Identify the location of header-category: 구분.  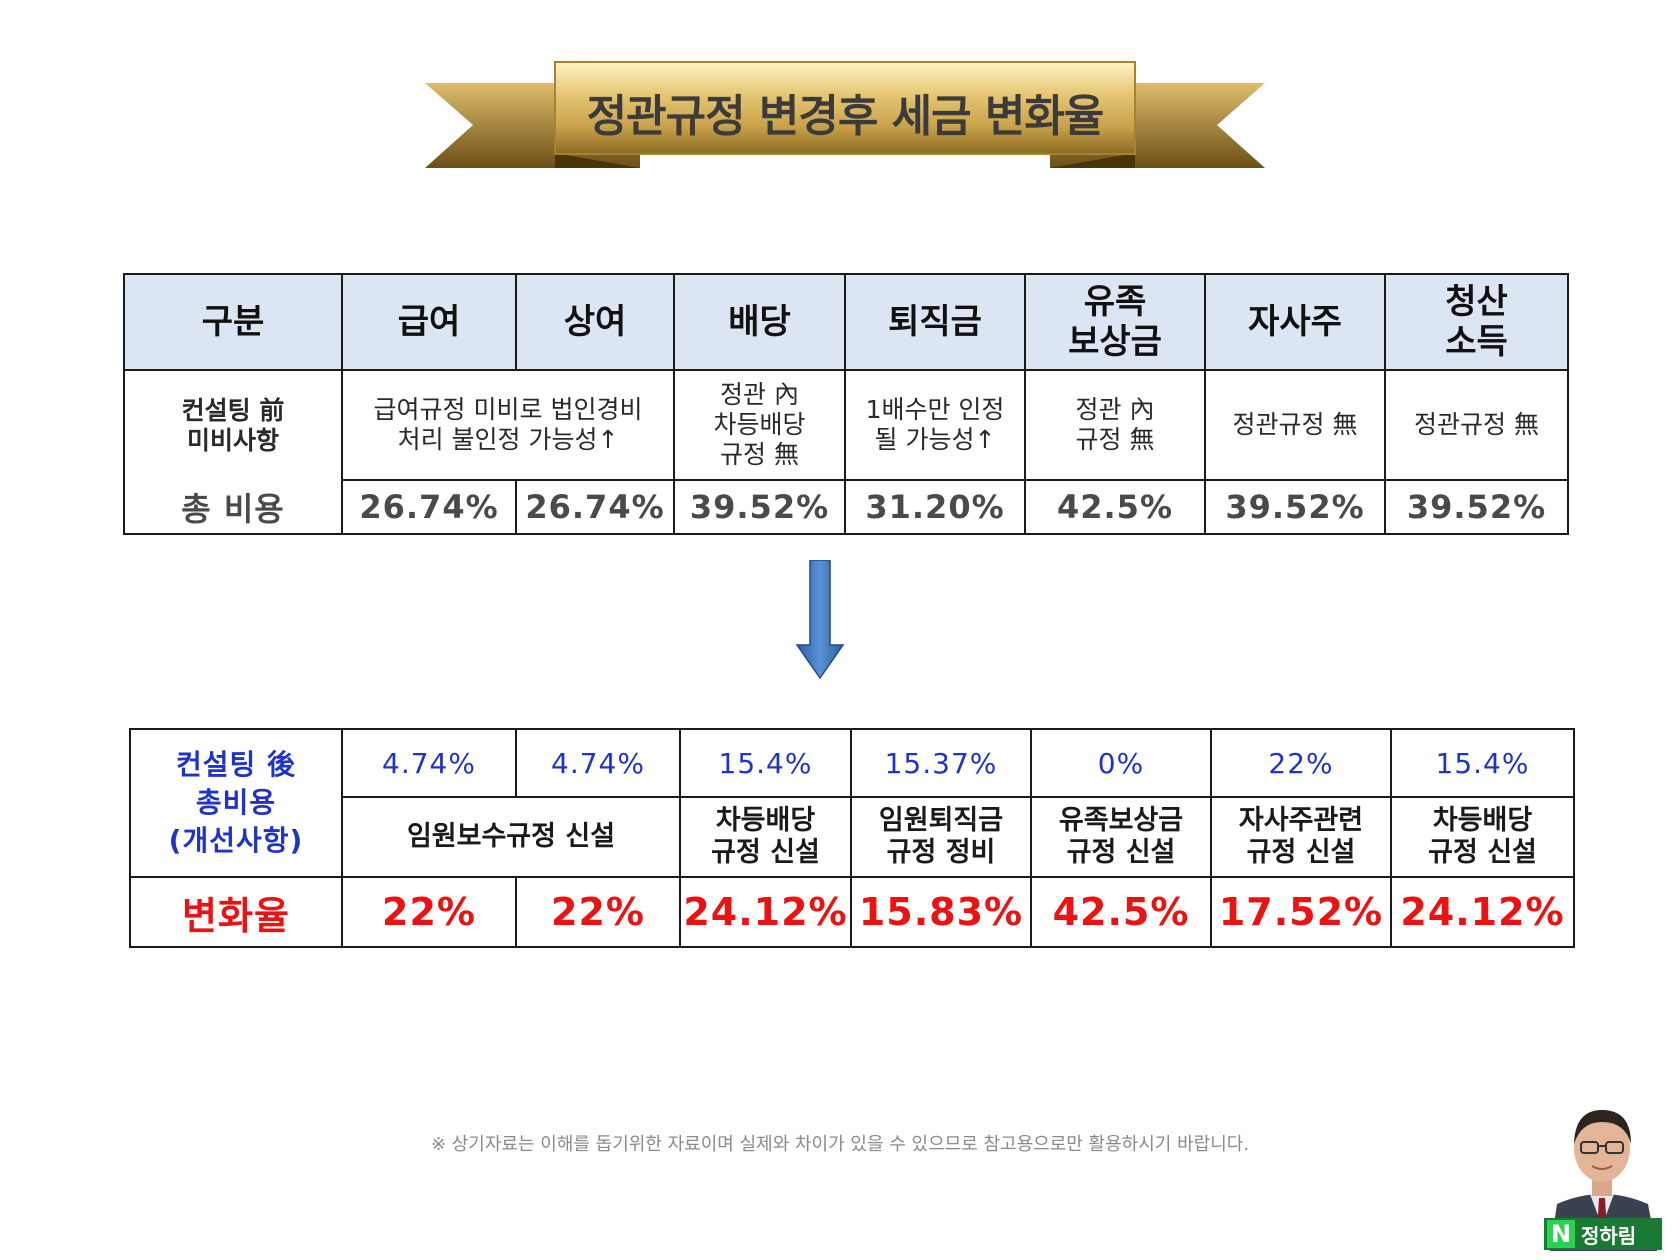
(233, 322).